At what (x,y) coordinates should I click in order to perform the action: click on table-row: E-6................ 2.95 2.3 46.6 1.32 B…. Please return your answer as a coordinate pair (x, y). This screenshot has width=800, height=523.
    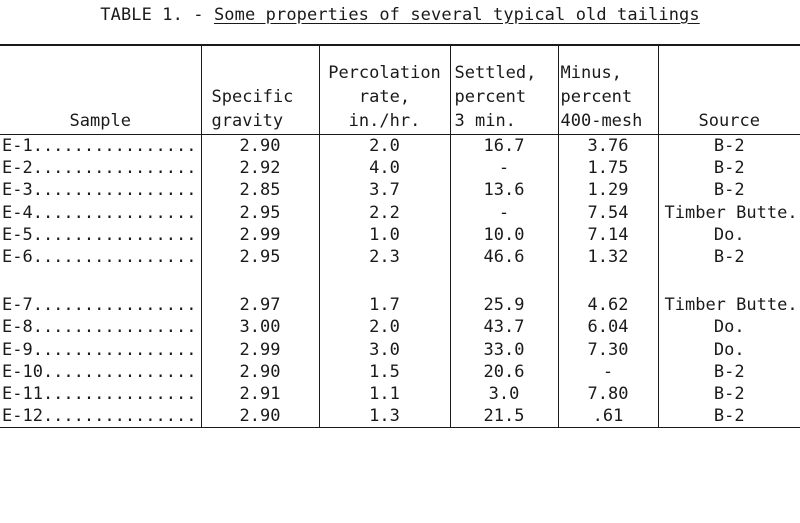
    Looking at the image, I should click on (400, 257).